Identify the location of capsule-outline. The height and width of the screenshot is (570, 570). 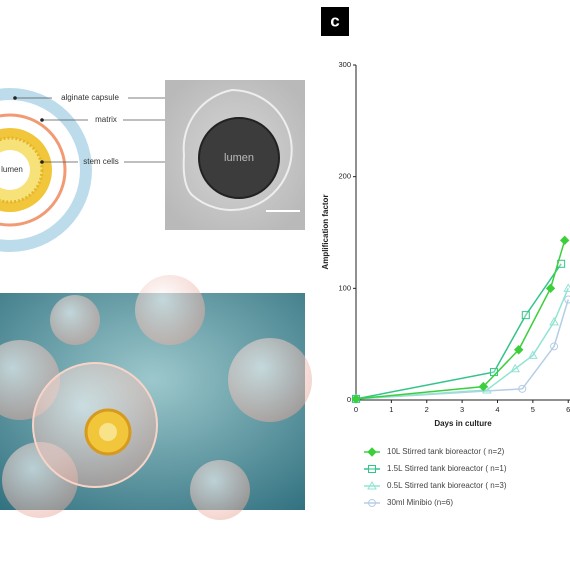
(237, 149).